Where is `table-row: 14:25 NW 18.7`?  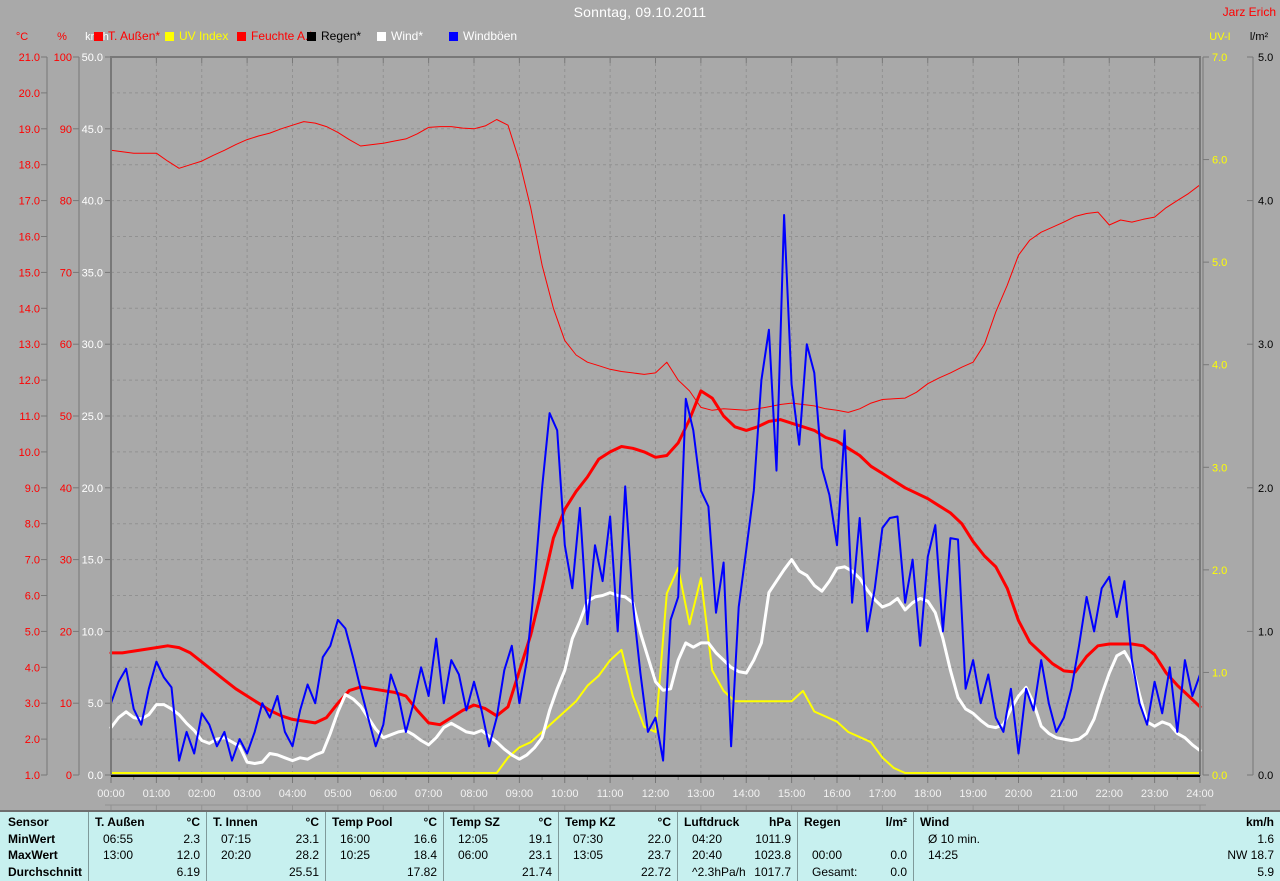 table-row: 14:25 NW 18.7 is located at coordinates (1097, 855).